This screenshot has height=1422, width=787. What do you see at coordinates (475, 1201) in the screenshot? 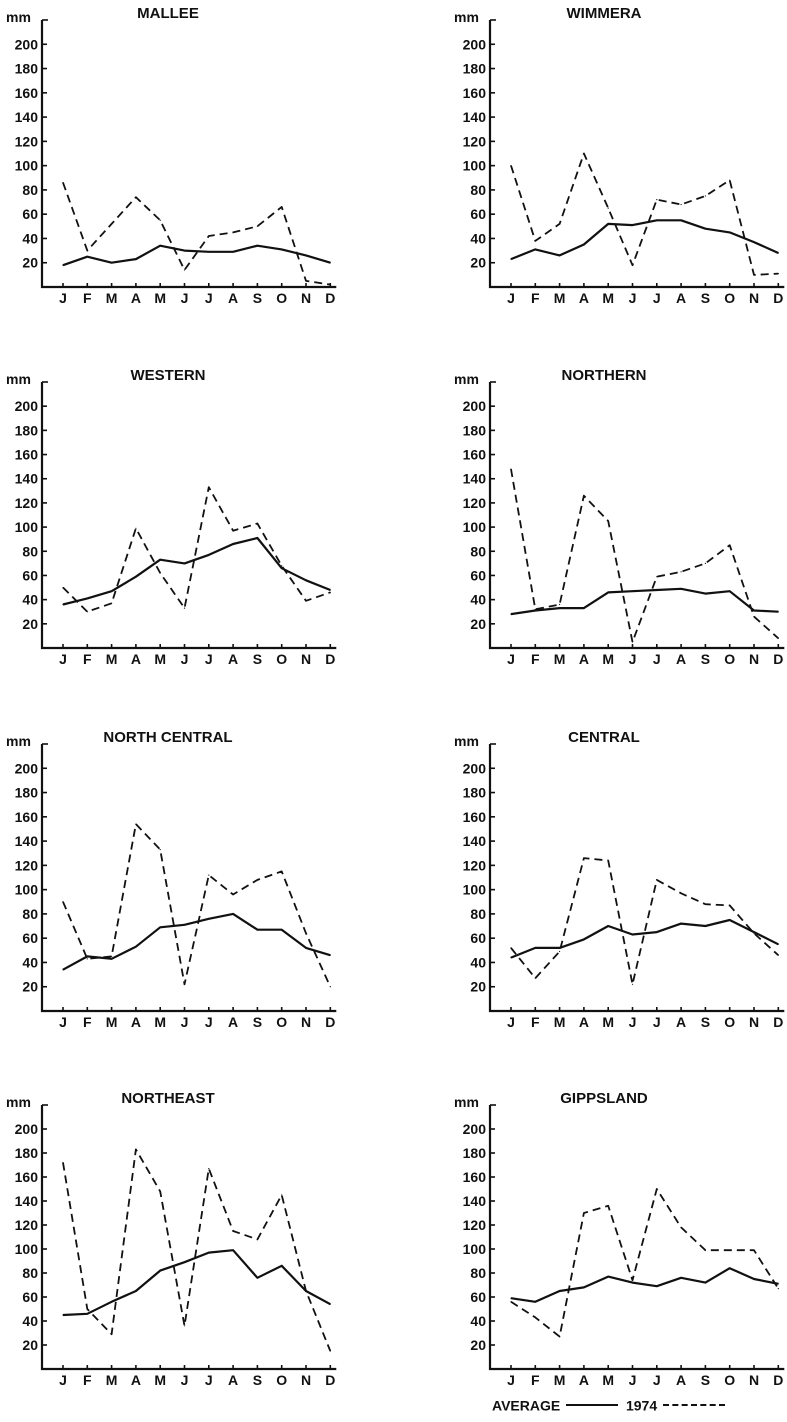
I see `y-tick-label: 140` at bounding box center [475, 1201].